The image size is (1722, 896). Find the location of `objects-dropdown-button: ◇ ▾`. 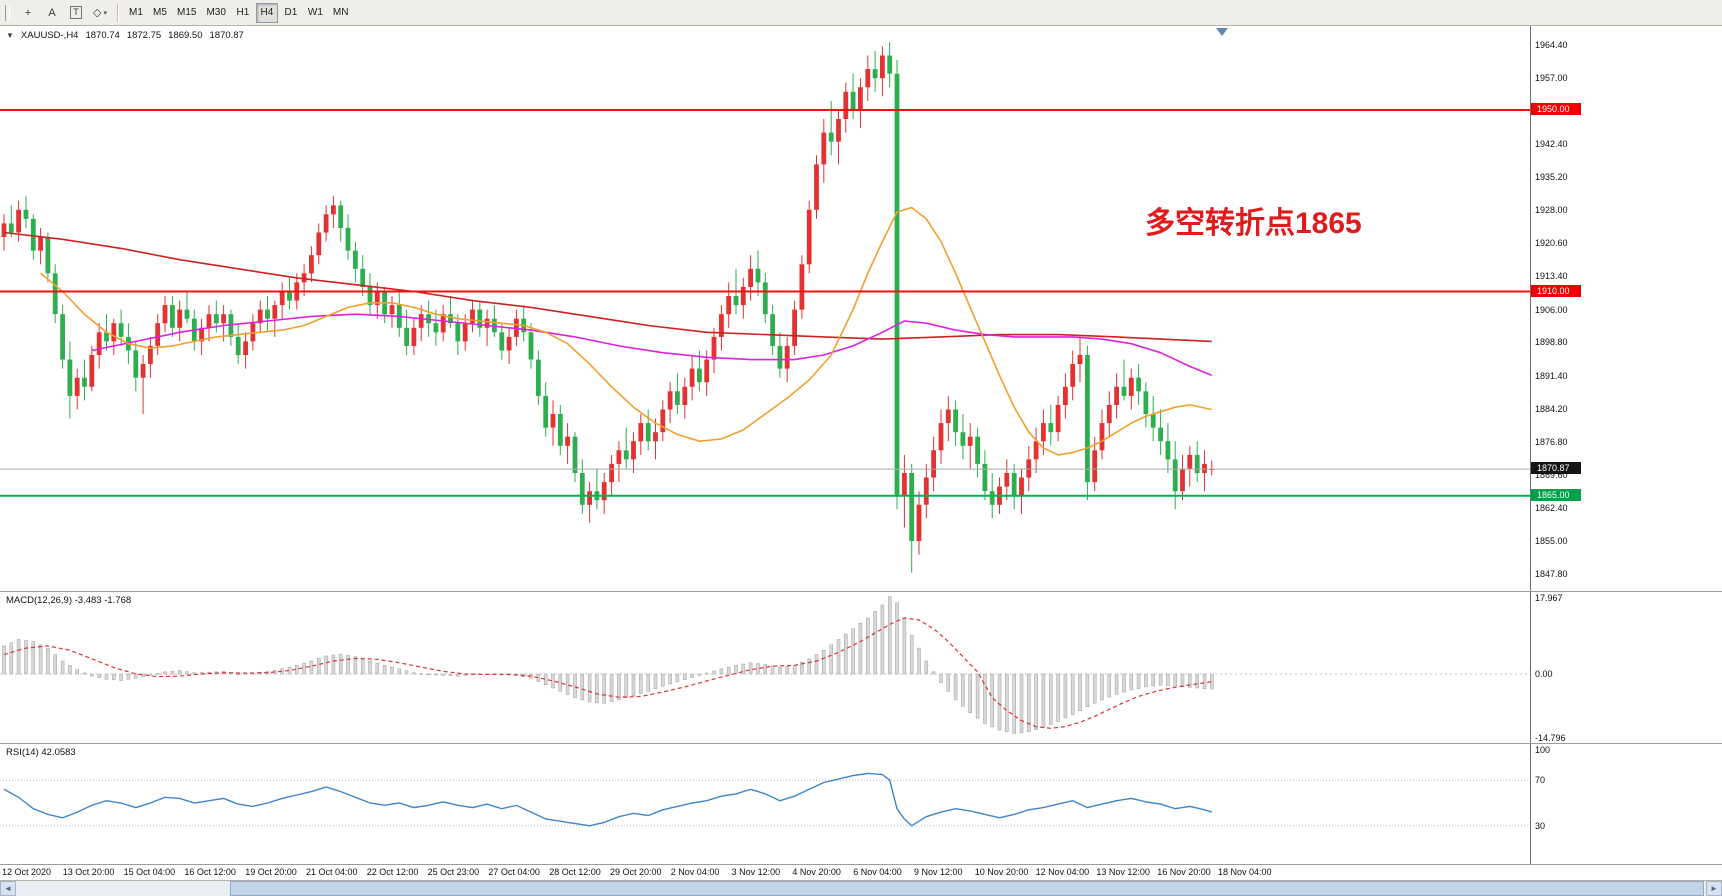

objects-dropdown-button: ◇ ▾ is located at coordinates (100, 13).